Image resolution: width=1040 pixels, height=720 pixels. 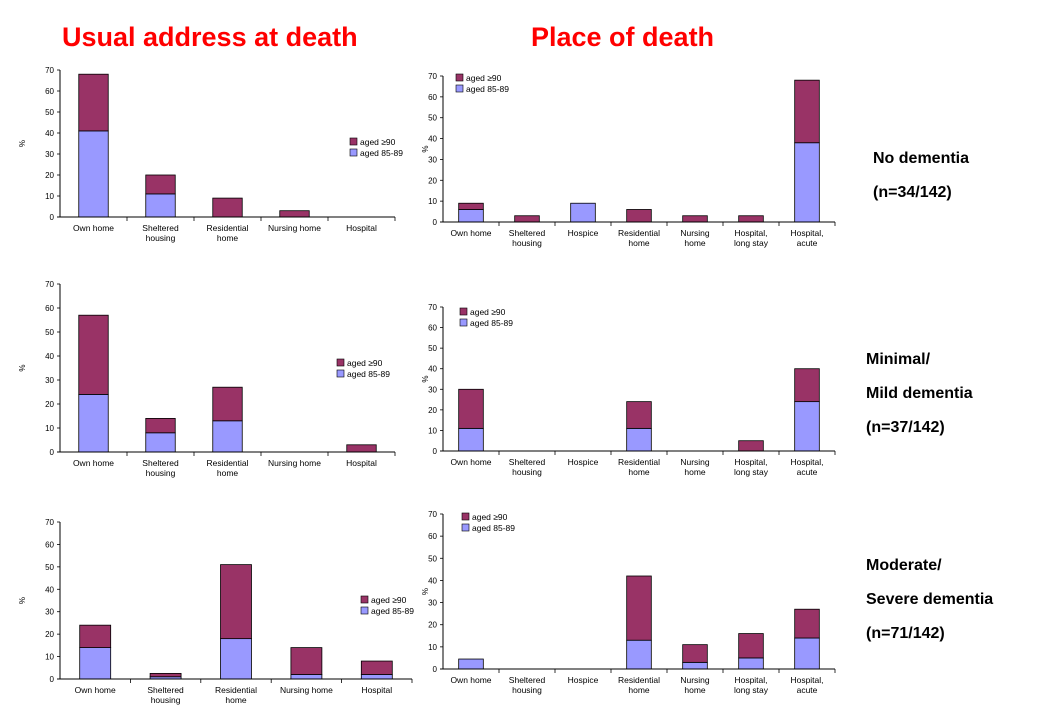 What do you see at coordinates (294, 228) in the screenshot?
I see `x-tick-label: Nursing home` at bounding box center [294, 228].